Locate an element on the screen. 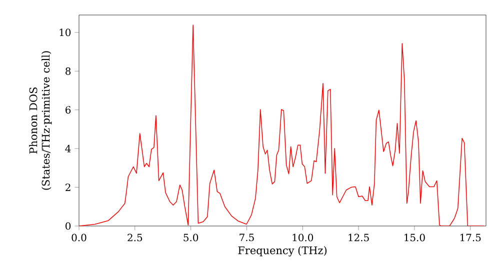 Image resolution: width=500 pixels, height=280 pixels. y-tick-label: 8 is located at coordinates (68, 71).